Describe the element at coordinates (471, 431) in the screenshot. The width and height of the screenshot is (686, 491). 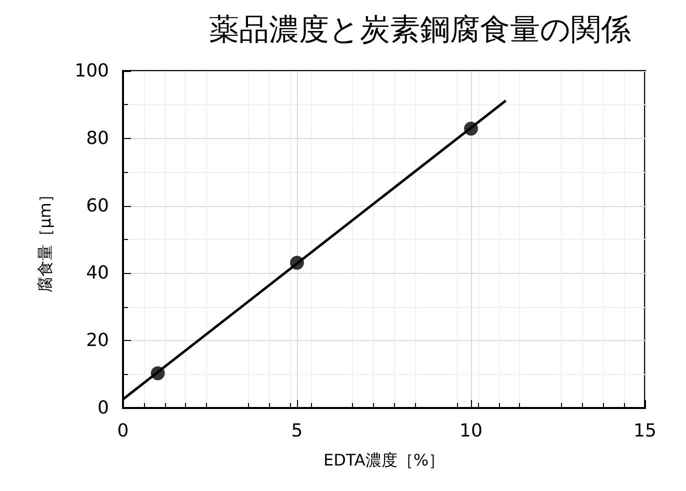
I see `x-tick-label: 10` at that location.